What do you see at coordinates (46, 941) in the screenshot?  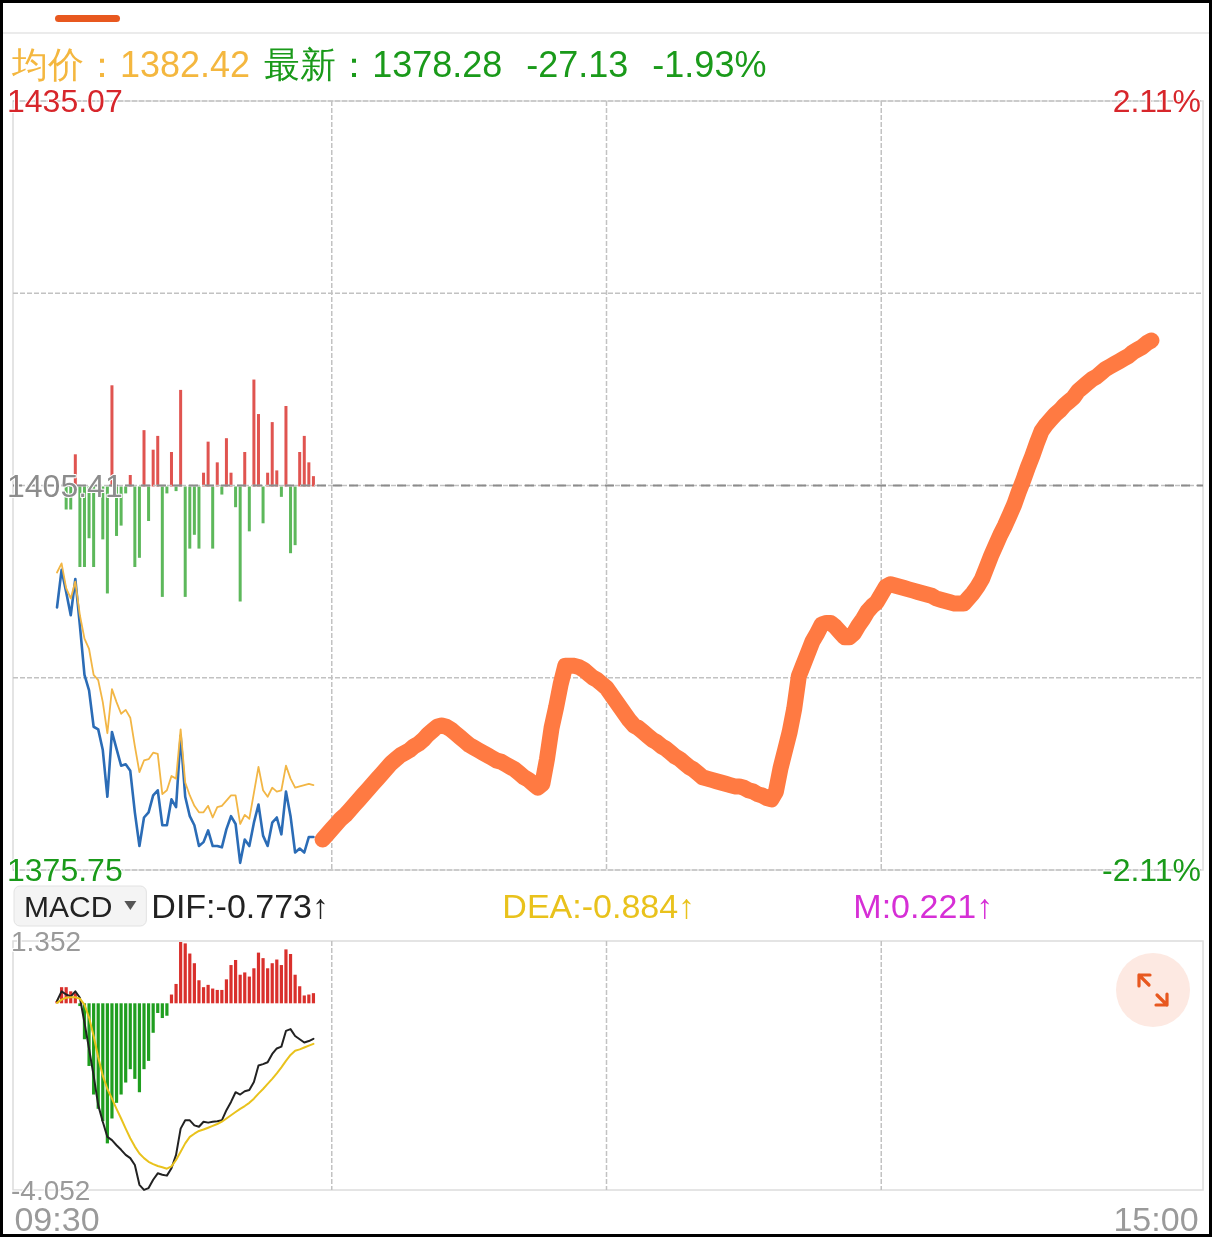 I see `y-tick-label: 1.352` at bounding box center [46, 941].